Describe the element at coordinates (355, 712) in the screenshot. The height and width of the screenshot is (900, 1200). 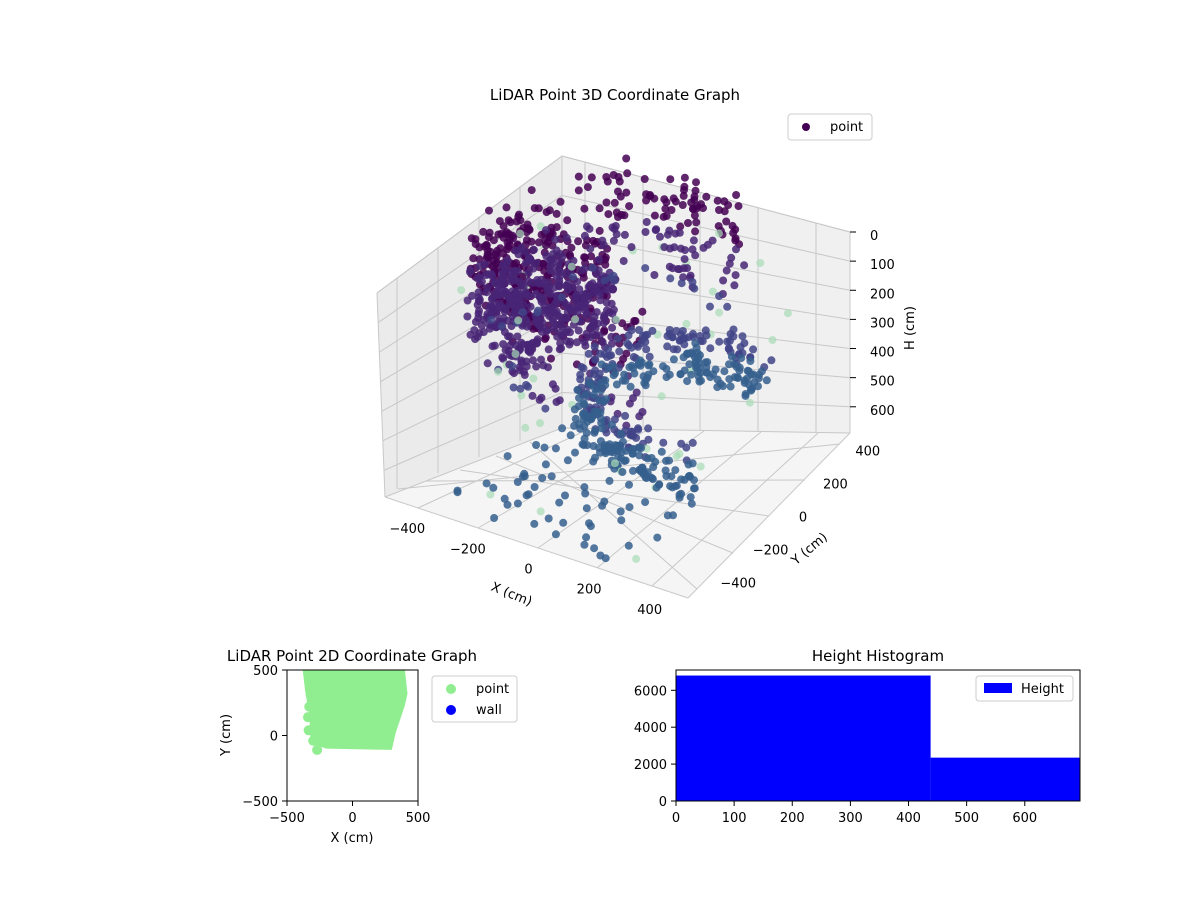
I see `plot-area-2d` at that location.